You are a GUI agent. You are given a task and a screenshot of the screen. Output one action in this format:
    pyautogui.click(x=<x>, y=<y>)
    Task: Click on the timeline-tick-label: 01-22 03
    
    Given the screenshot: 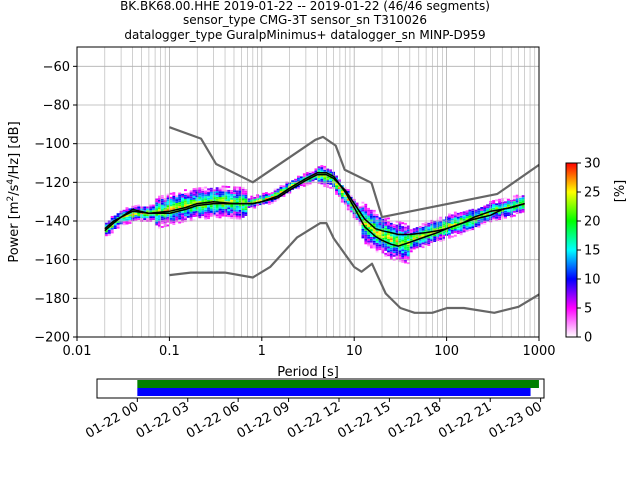 What is the action you would take?
    pyautogui.click(x=163, y=420)
    